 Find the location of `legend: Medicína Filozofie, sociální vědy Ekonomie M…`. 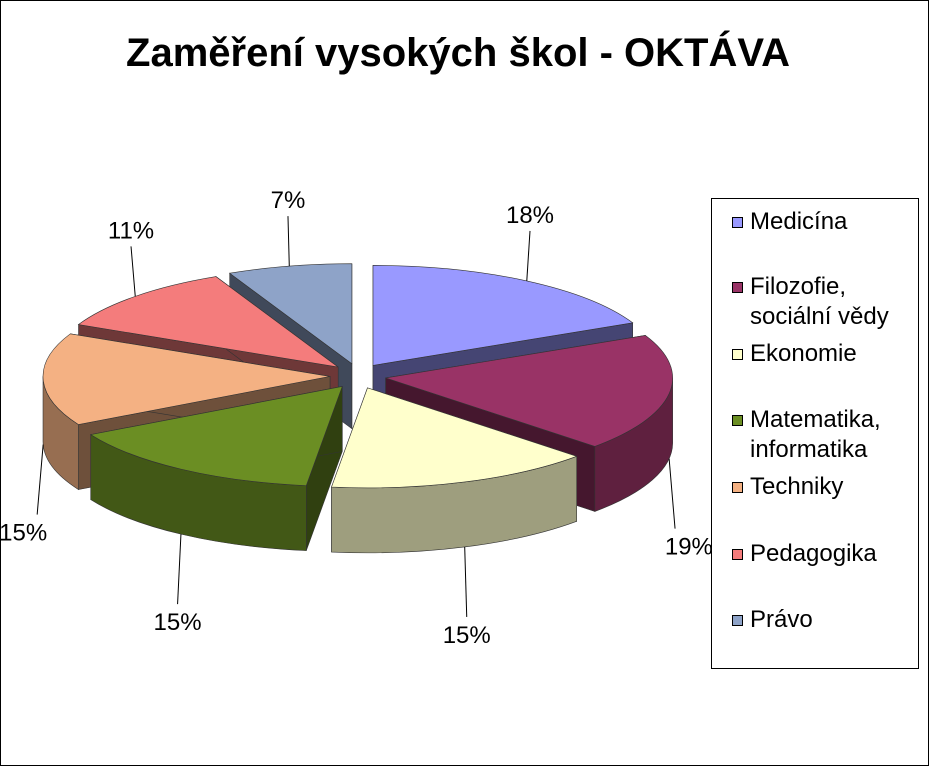

legend: Medicína Filozofie, sociální vědy Ekonomie M… is located at coordinates (815, 433).